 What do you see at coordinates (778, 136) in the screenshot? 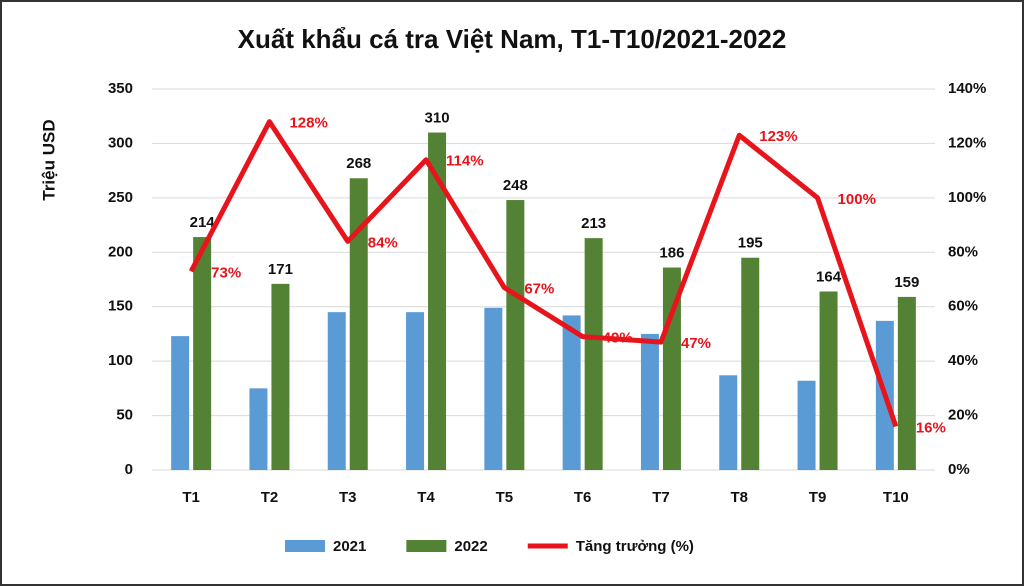
I see `data-label: 123%` at bounding box center [778, 136].